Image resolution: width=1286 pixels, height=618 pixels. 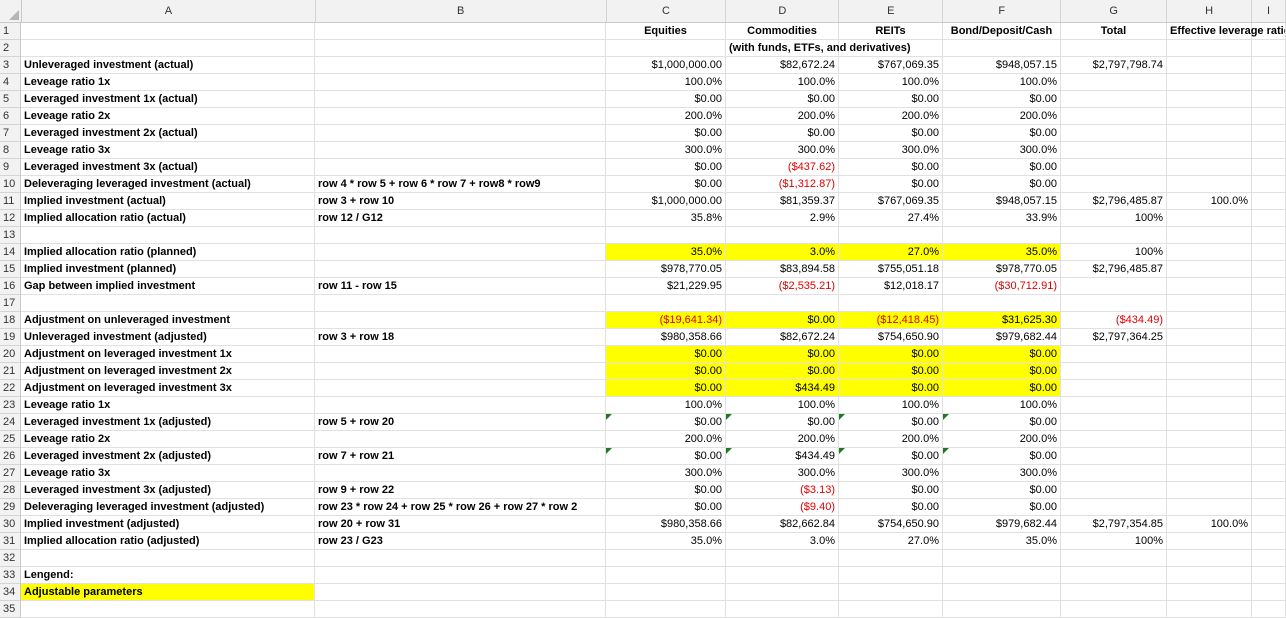 What do you see at coordinates (1002, 575) in the screenshot?
I see `cell-f33` at bounding box center [1002, 575].